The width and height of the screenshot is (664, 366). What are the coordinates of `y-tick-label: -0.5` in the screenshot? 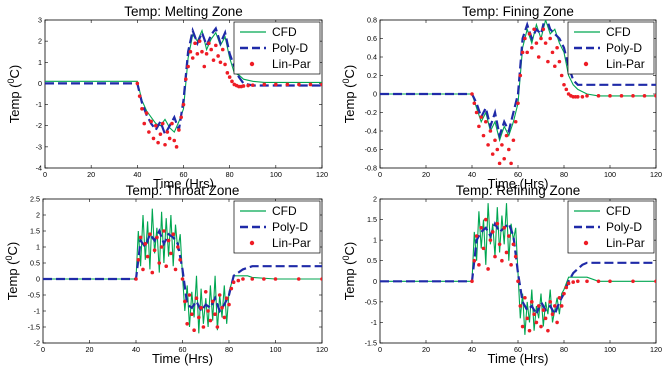 It's located at (371, 301).